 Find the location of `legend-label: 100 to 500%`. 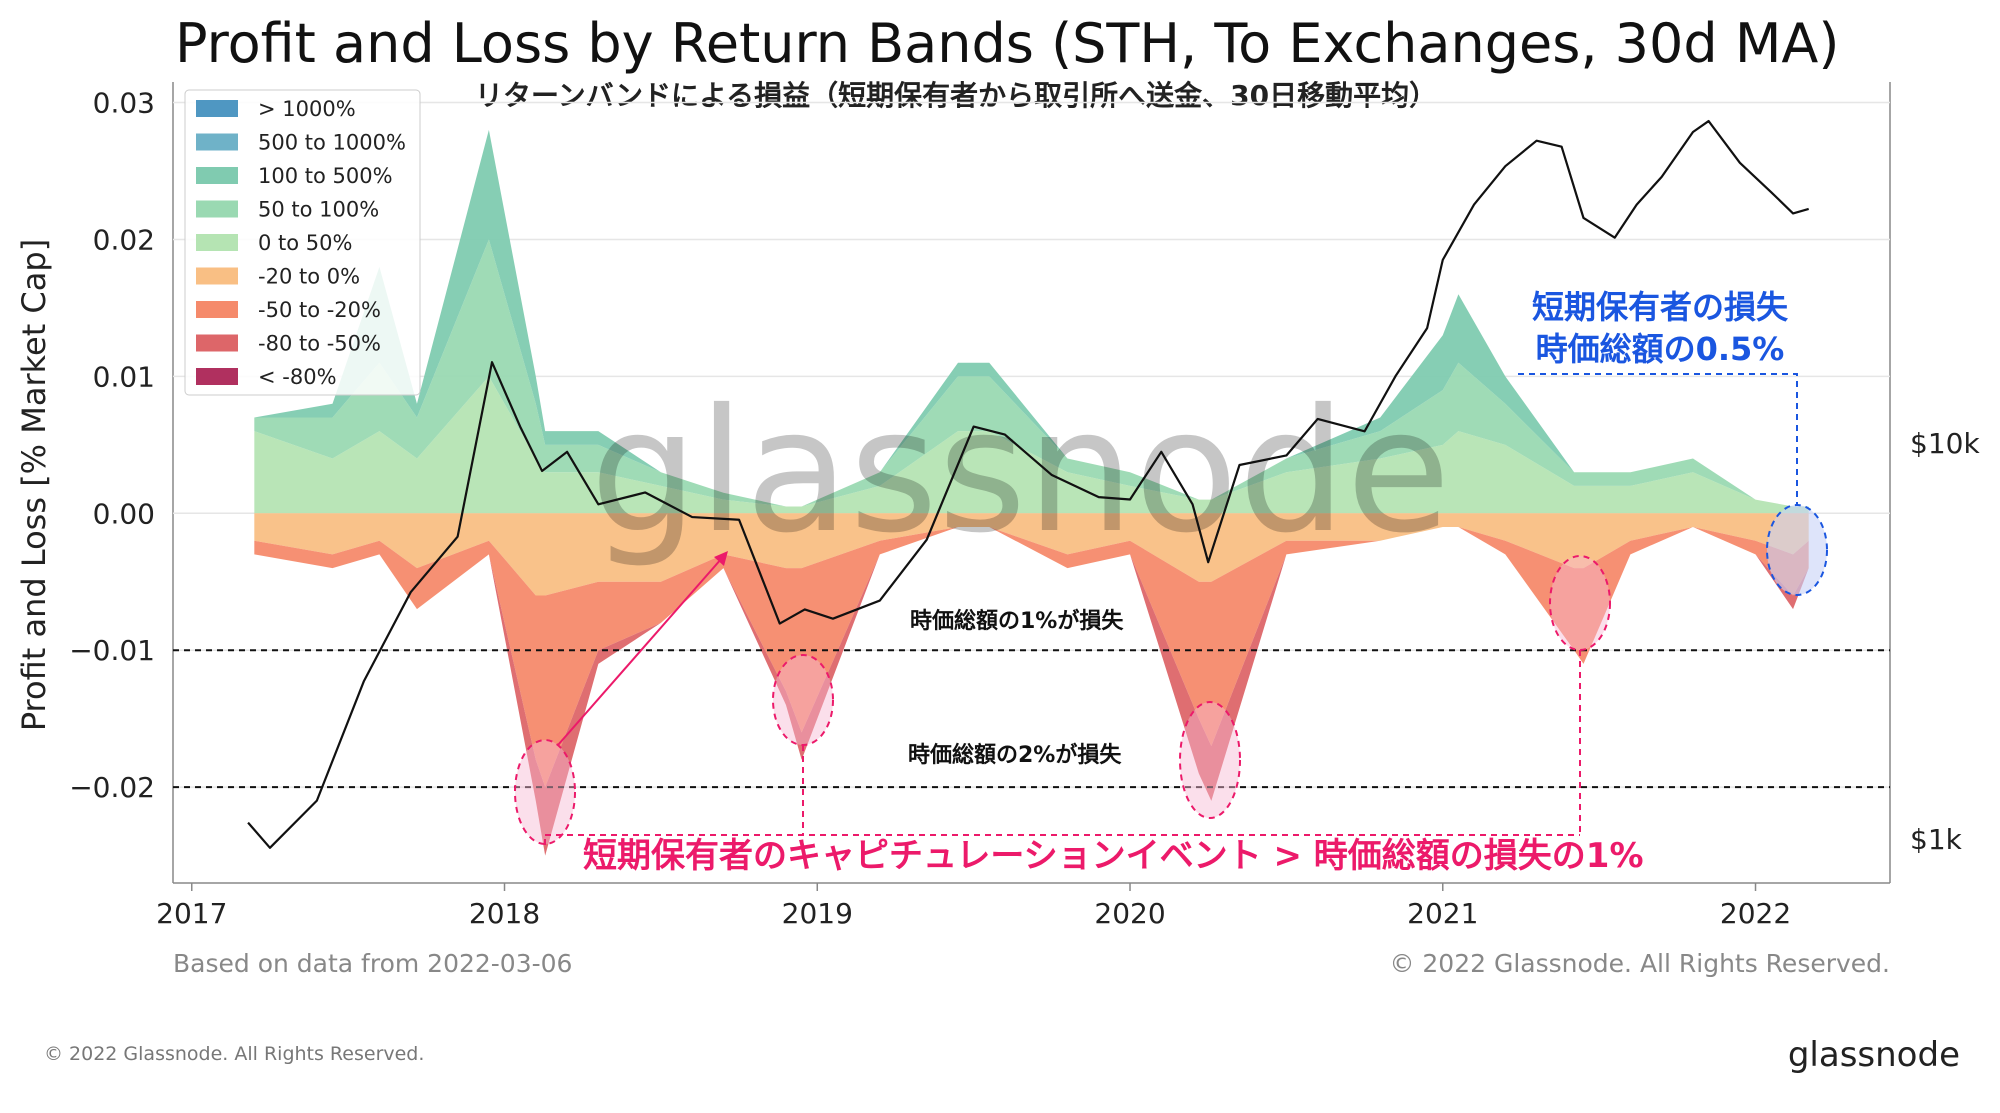

legend-label: 100 to 500% is located at coordinates (325, 176).